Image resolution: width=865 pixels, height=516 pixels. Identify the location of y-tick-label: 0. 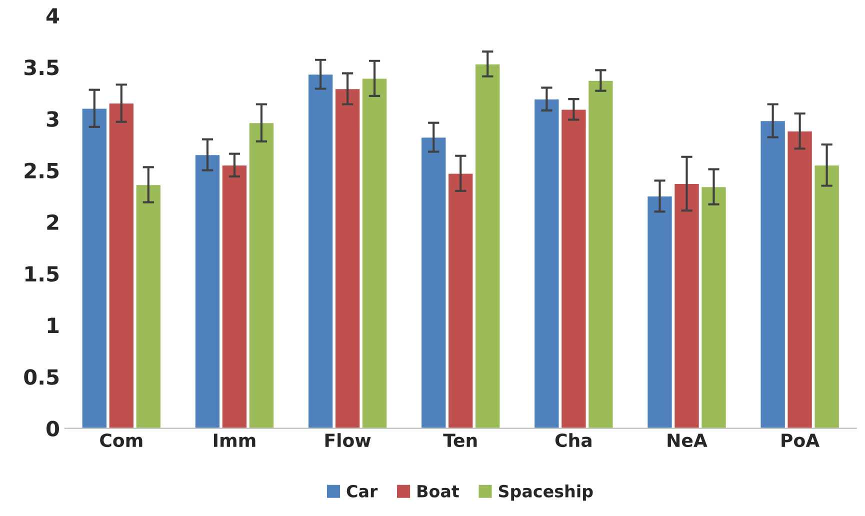
(53, 428).